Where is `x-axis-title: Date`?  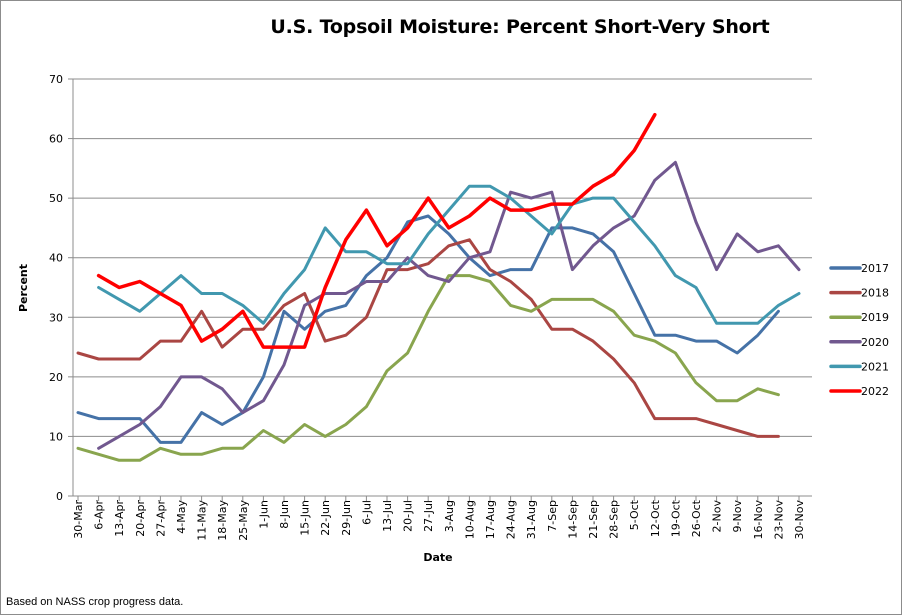 x-axis-title: Date is located at coordinates (437, 557).